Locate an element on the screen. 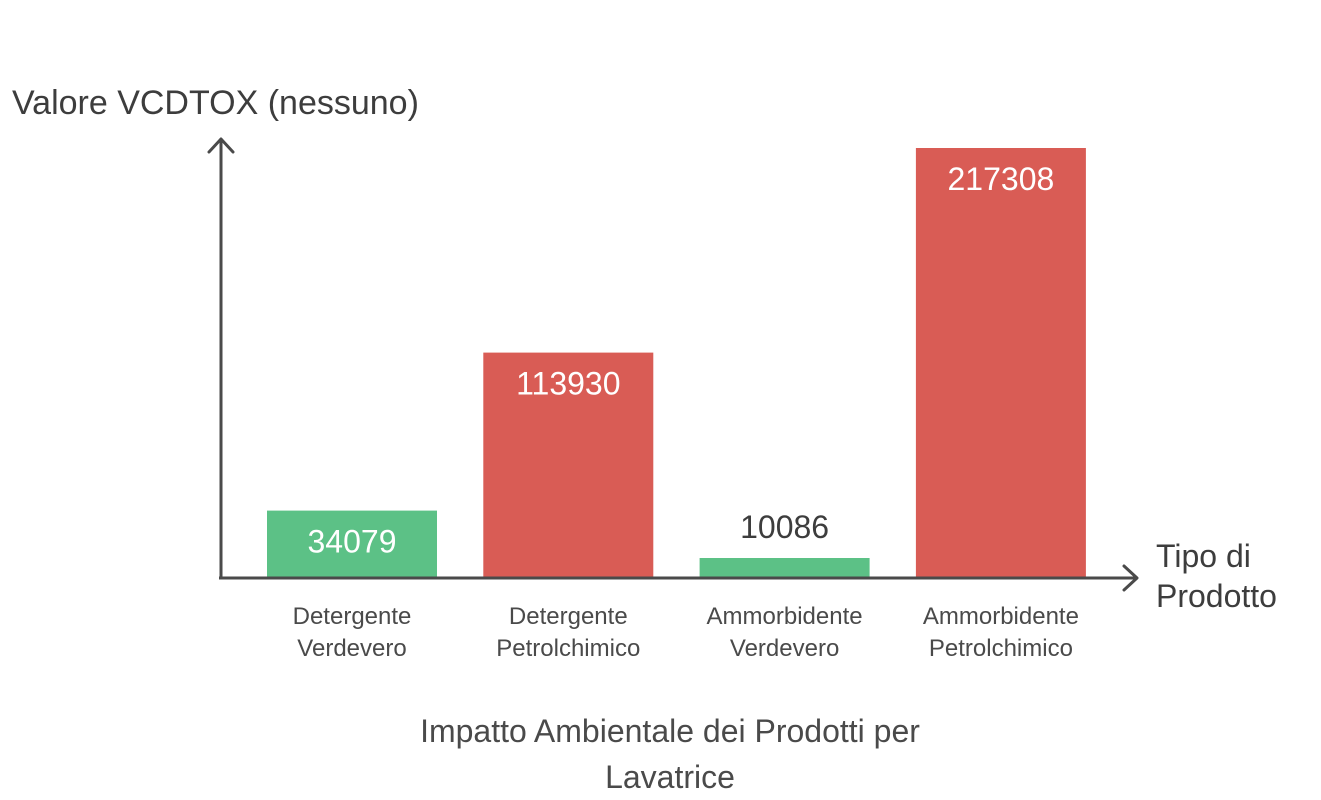  value-label-2: 10086 is located at coordinates (784, 527).